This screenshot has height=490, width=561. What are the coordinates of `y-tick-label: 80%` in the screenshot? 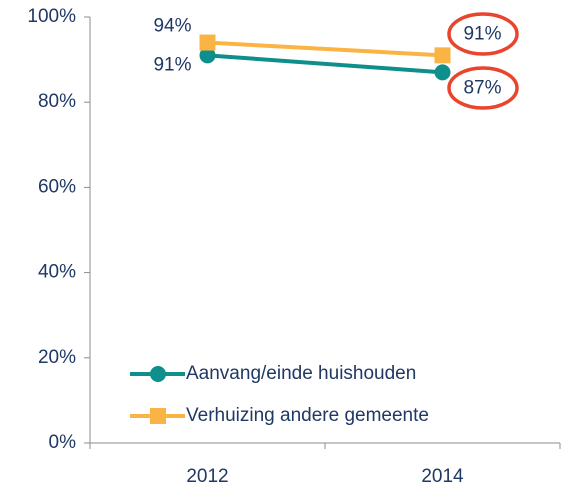 It's located at (57, 101).